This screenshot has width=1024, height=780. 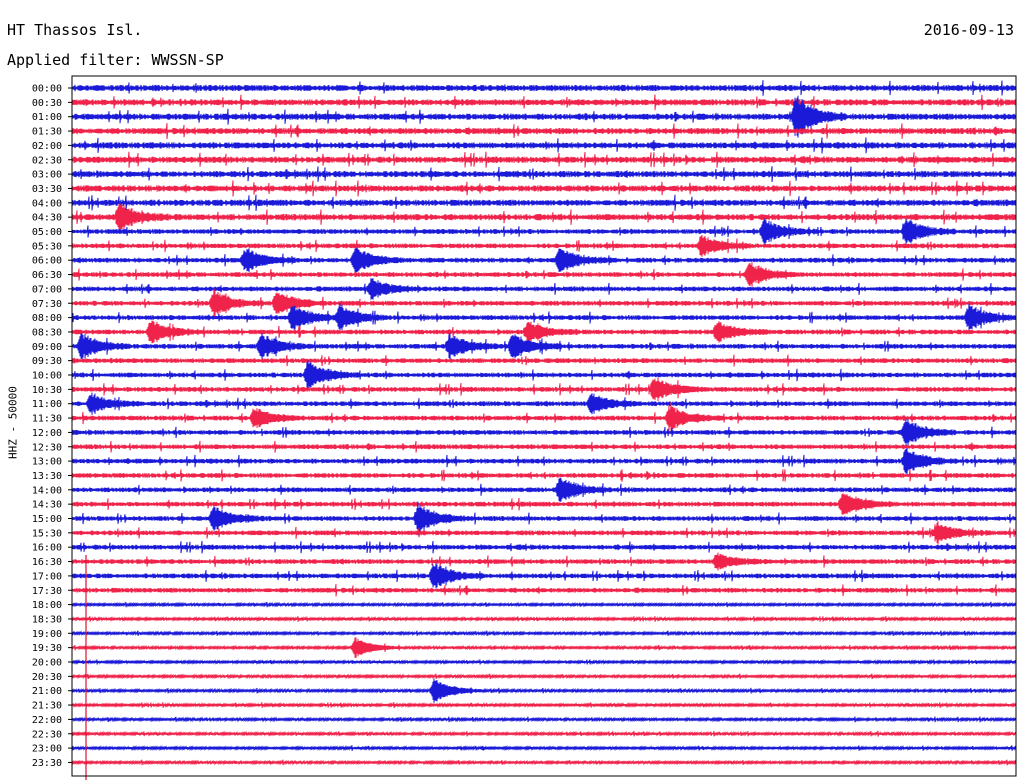 What do you see at coordinates (47, 749) in the screenshot?
I see `row-time-label: 23:00` at bounding box center [47, 749].